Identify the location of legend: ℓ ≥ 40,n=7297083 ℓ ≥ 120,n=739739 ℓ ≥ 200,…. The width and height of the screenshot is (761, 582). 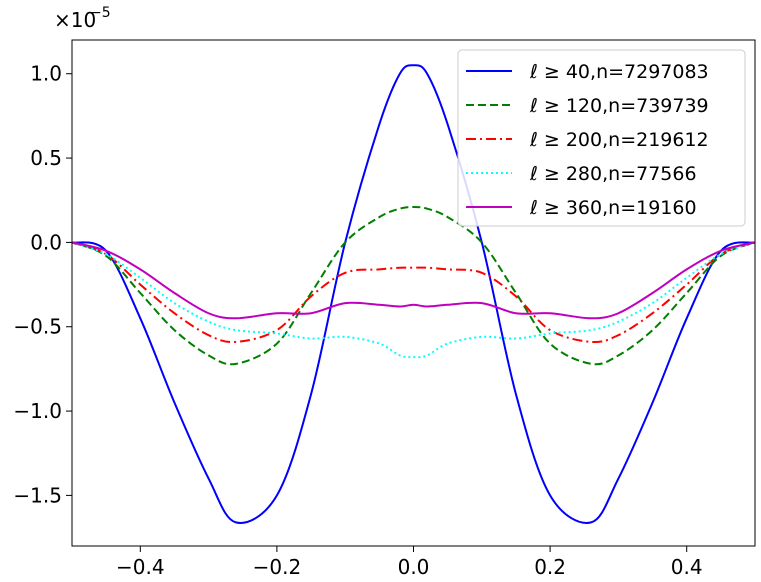
(601, 138).